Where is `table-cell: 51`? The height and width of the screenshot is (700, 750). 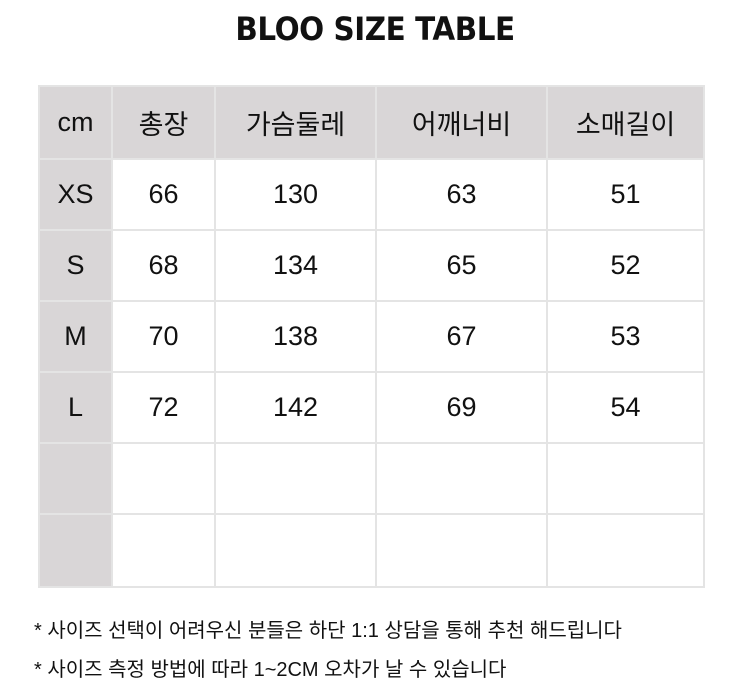
table-cell: 51 is located at coordinates (625, 194).